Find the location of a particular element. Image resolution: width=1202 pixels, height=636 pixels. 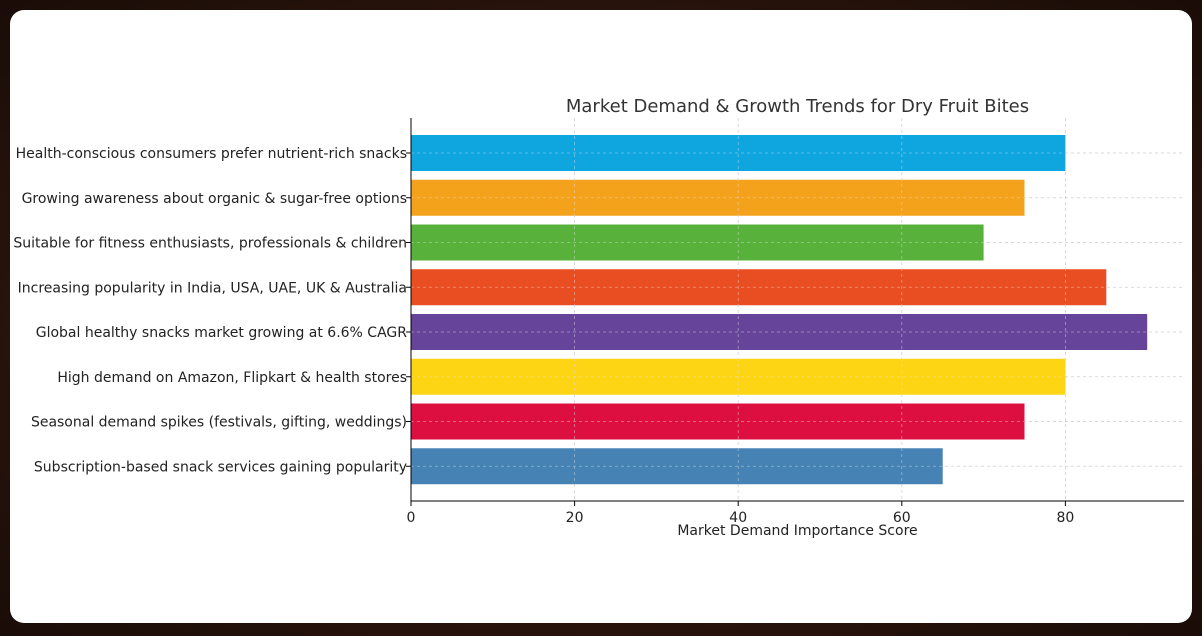

x-tick-label: 0 is located at coordinates (411, 518).